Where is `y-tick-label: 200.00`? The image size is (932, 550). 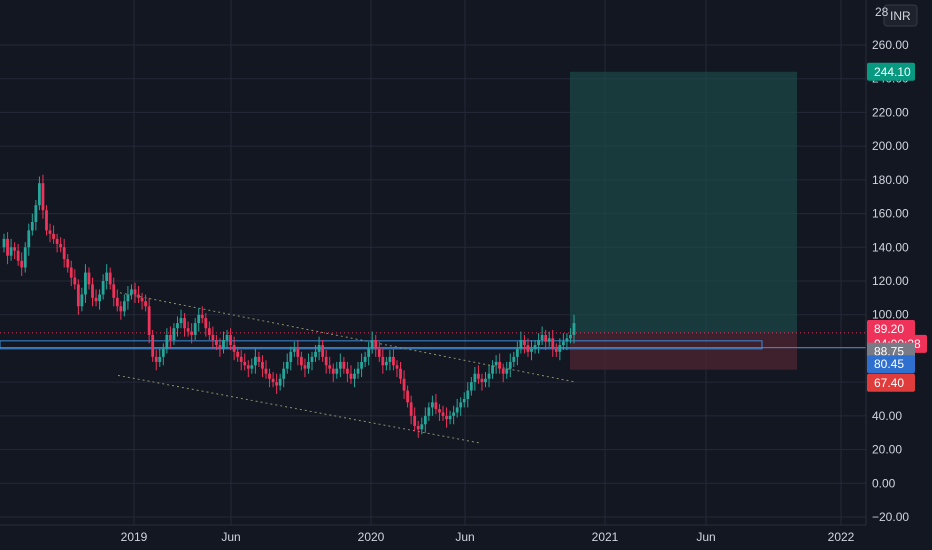 y-tick-label: 200.00 is located at coordinates (890, 146).